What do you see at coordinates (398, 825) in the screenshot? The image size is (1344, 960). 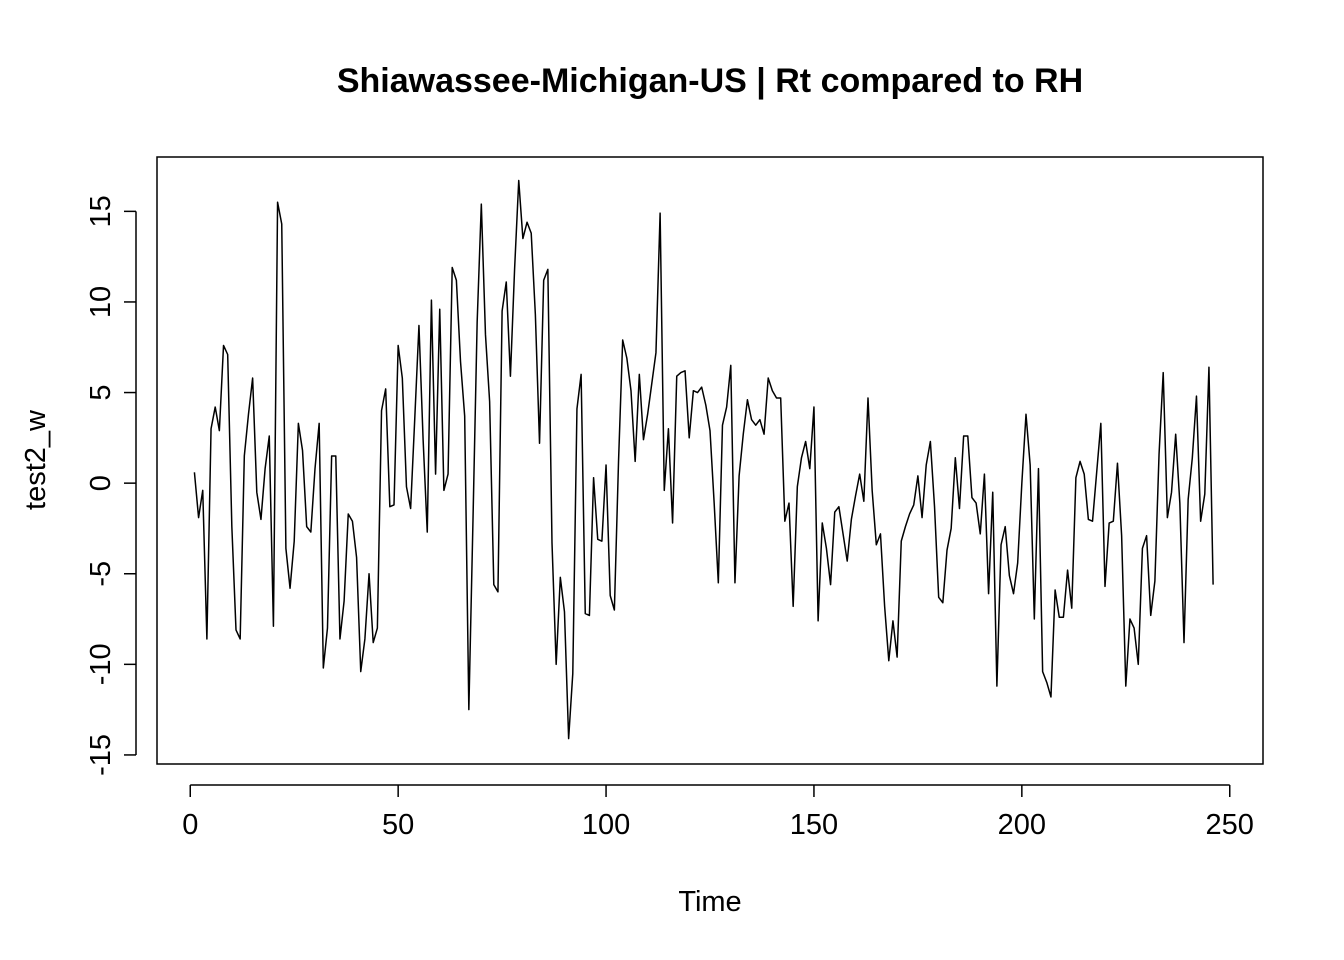 I see `x-tick-label: 50` at bounding box center [398, 825].